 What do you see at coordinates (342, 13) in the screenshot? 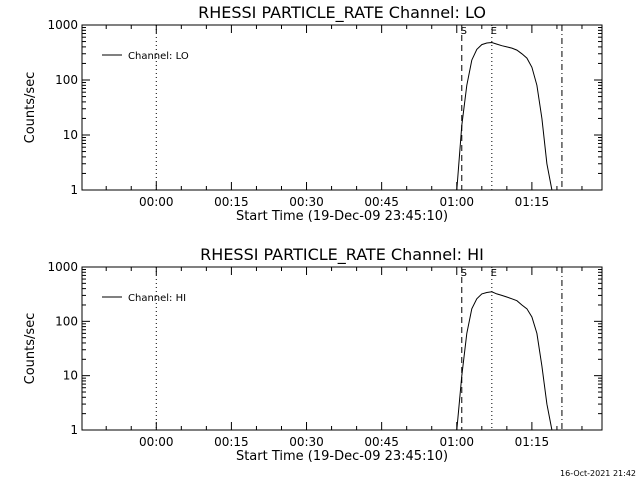
I see `chart-title: RHESSI PARTICLE_RATE Channel: LO` at bounding box center [342, 13].